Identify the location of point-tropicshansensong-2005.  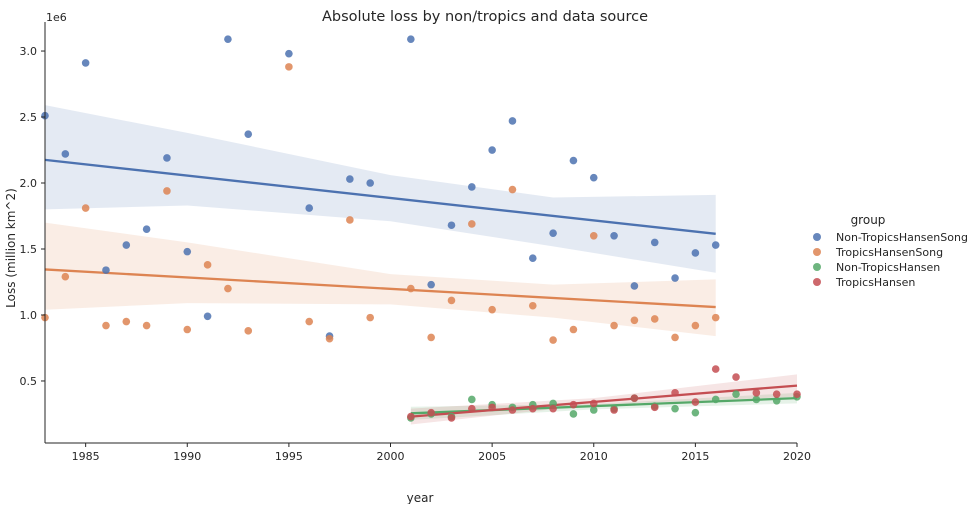
(492, 309).